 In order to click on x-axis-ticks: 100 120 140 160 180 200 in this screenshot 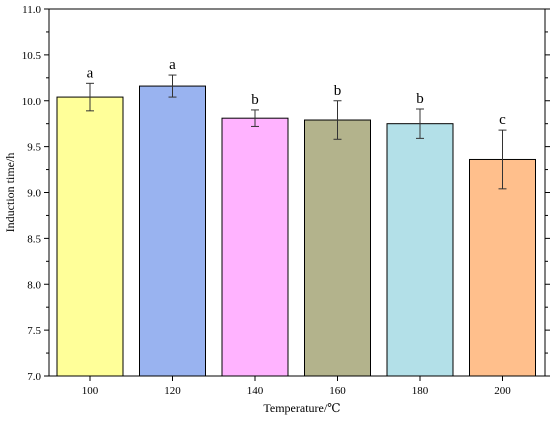, I will do `click(296, 386)`.